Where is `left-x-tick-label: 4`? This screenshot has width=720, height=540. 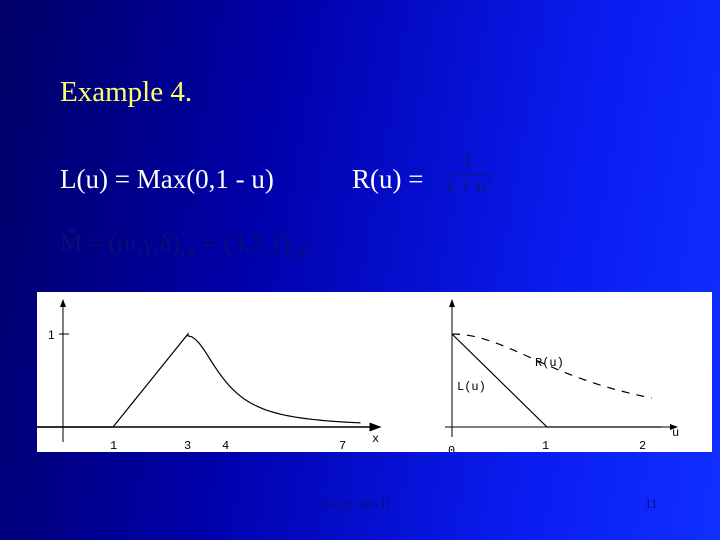
left-x-tick-label: 4 is located at coordinates (225, 445).